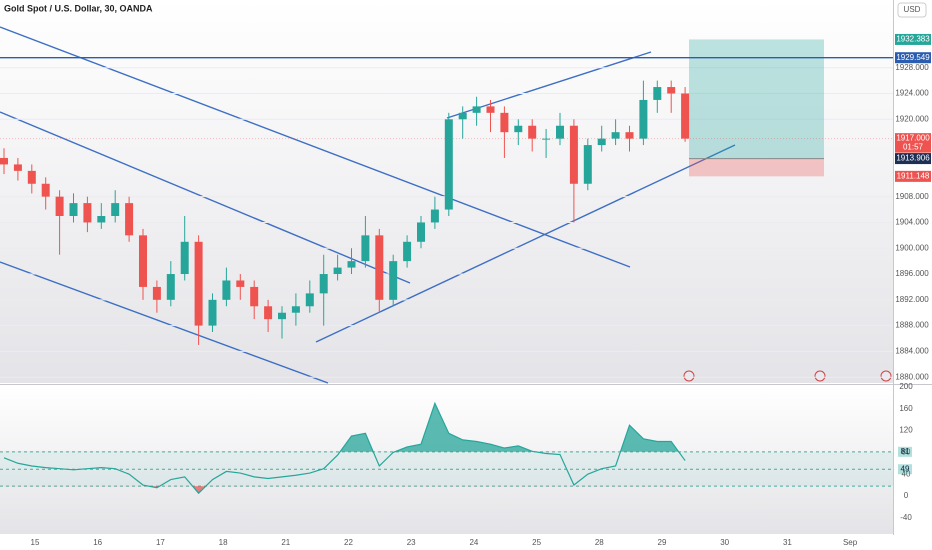 The height and width of the screenshot is (550, 932). Describe the element at coordinates (912, 222) in the screenshot. I see `y-tick-label: 1904.000` at that location.